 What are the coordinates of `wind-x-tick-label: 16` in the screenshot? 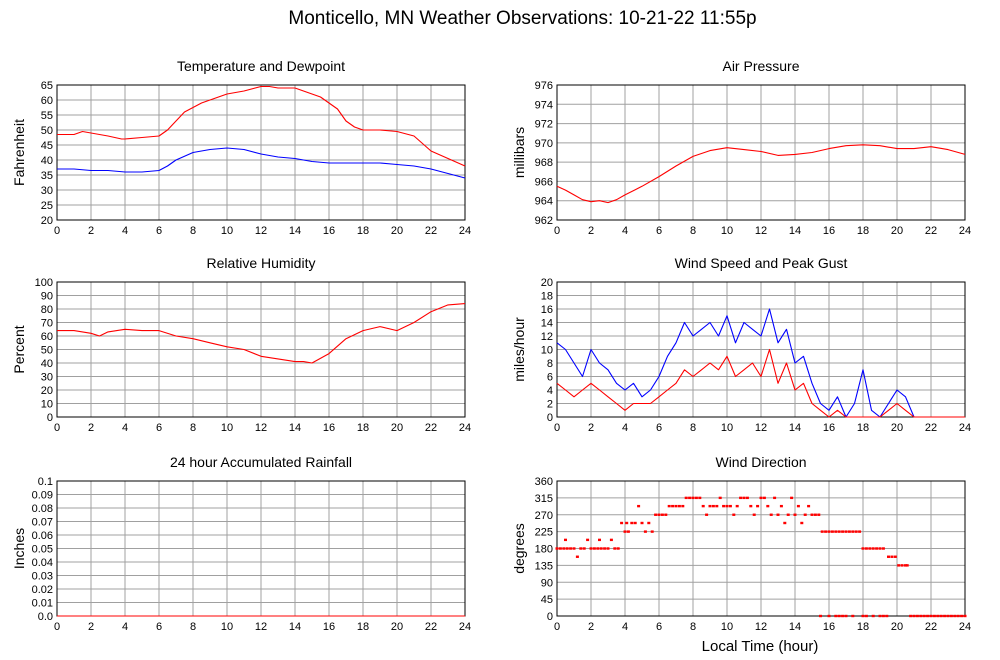 It's located at (829, 428).